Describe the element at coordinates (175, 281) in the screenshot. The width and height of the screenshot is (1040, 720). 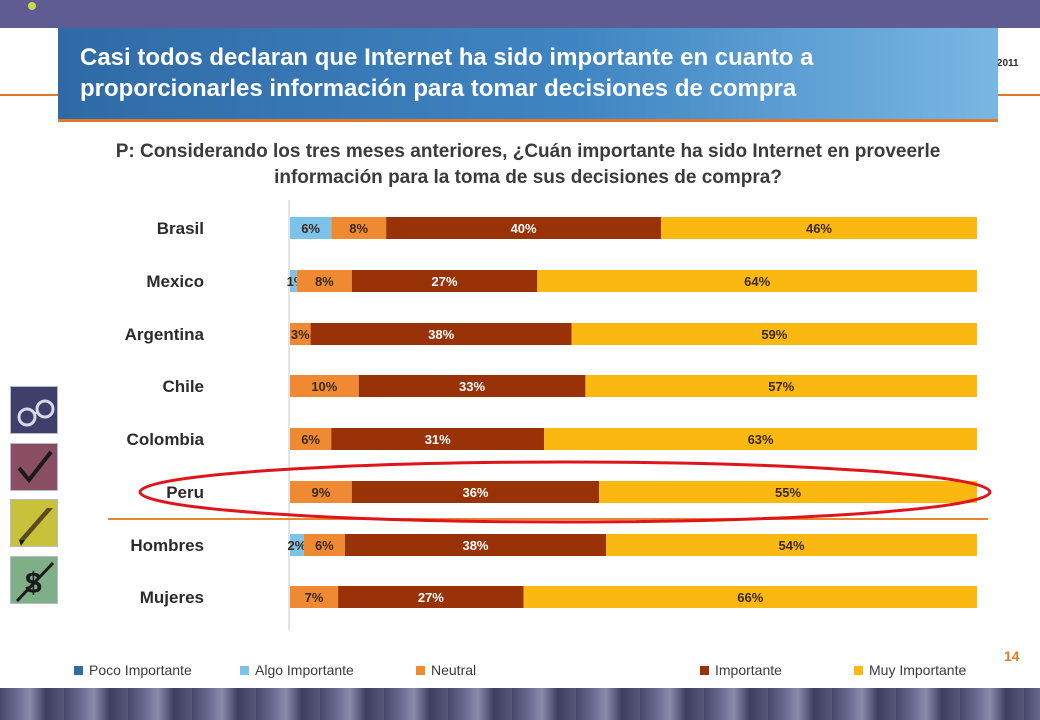
I see `category-label-mexico: Mexico` at that location.